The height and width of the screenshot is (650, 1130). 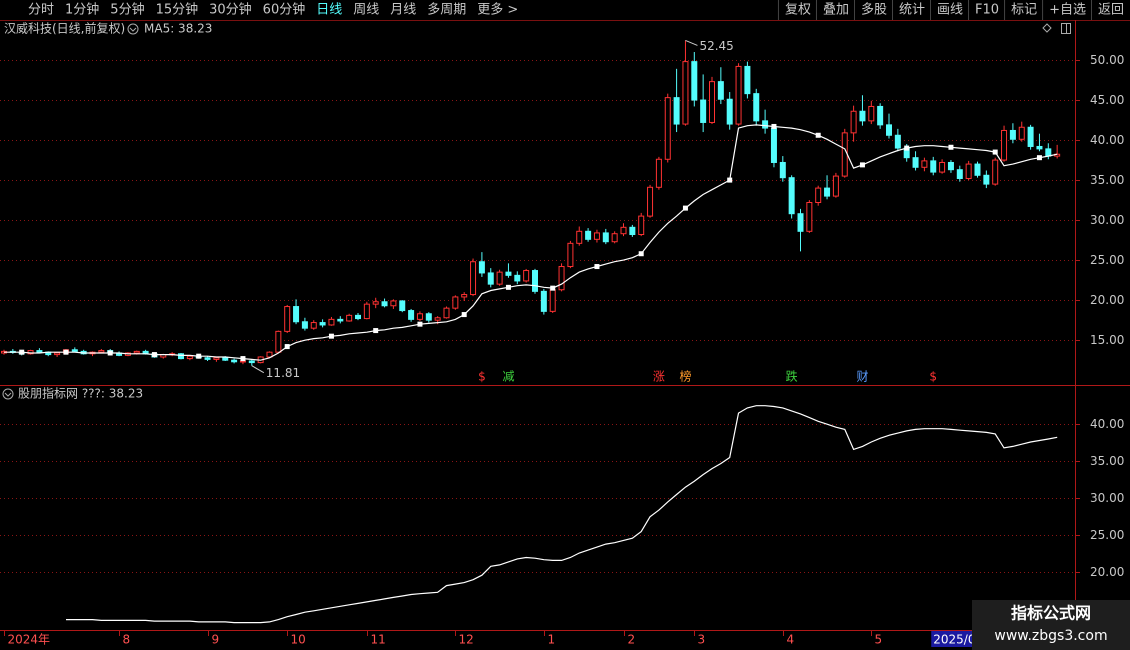 I want to click on y-tick-label: 30.00, so click(x=1107, y=220).